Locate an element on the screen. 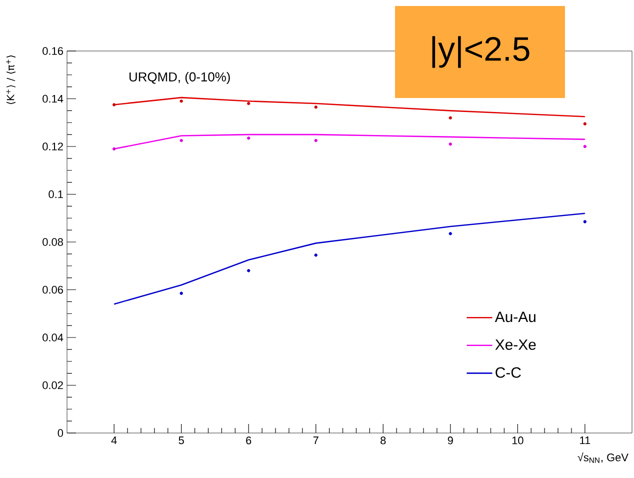 The width and height of the screenshot is (634, 478). y-tick-label: 0.1 is located at coordinates (55, 194).